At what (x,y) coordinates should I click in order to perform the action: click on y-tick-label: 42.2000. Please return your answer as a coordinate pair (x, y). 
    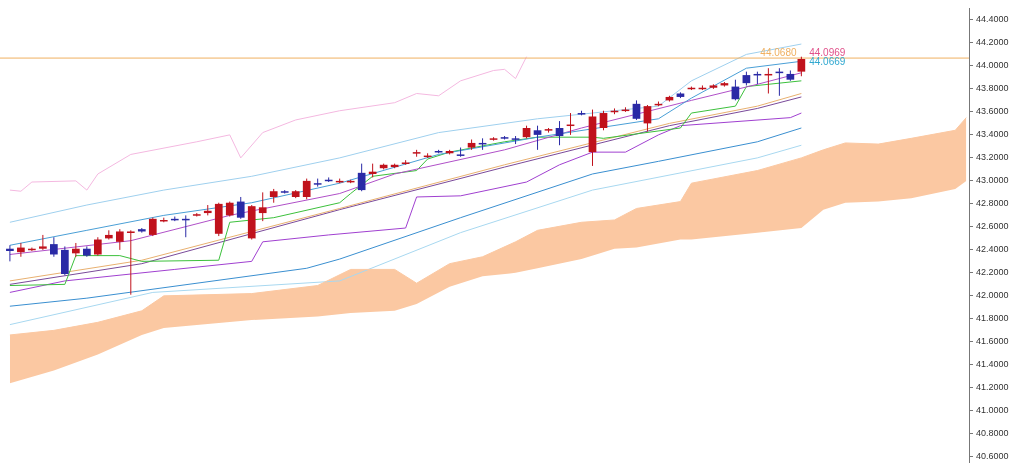
    Looking at the image, I should click on (992, 272).